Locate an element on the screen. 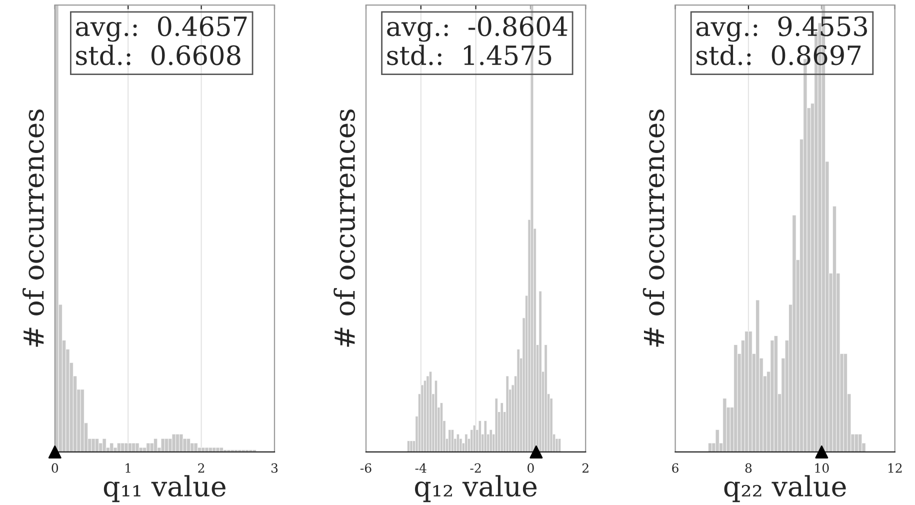  x-tick-label: 12 is located at coordinates (895, 468).